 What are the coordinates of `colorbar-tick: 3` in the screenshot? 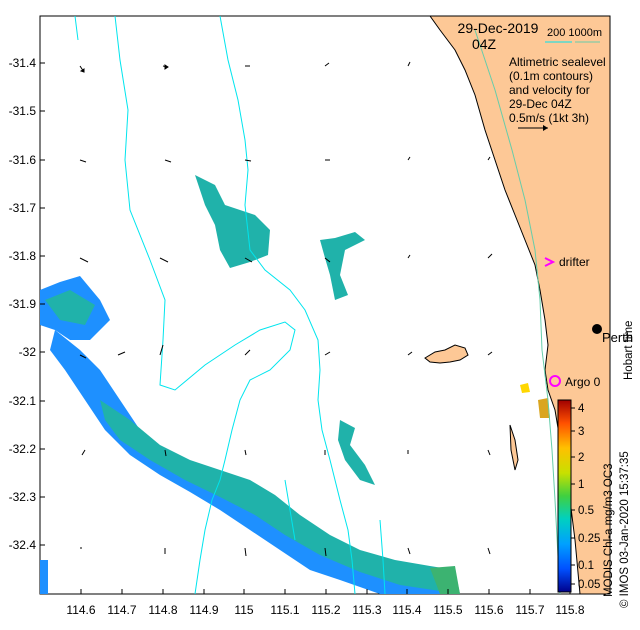 It's located at (581, 432).